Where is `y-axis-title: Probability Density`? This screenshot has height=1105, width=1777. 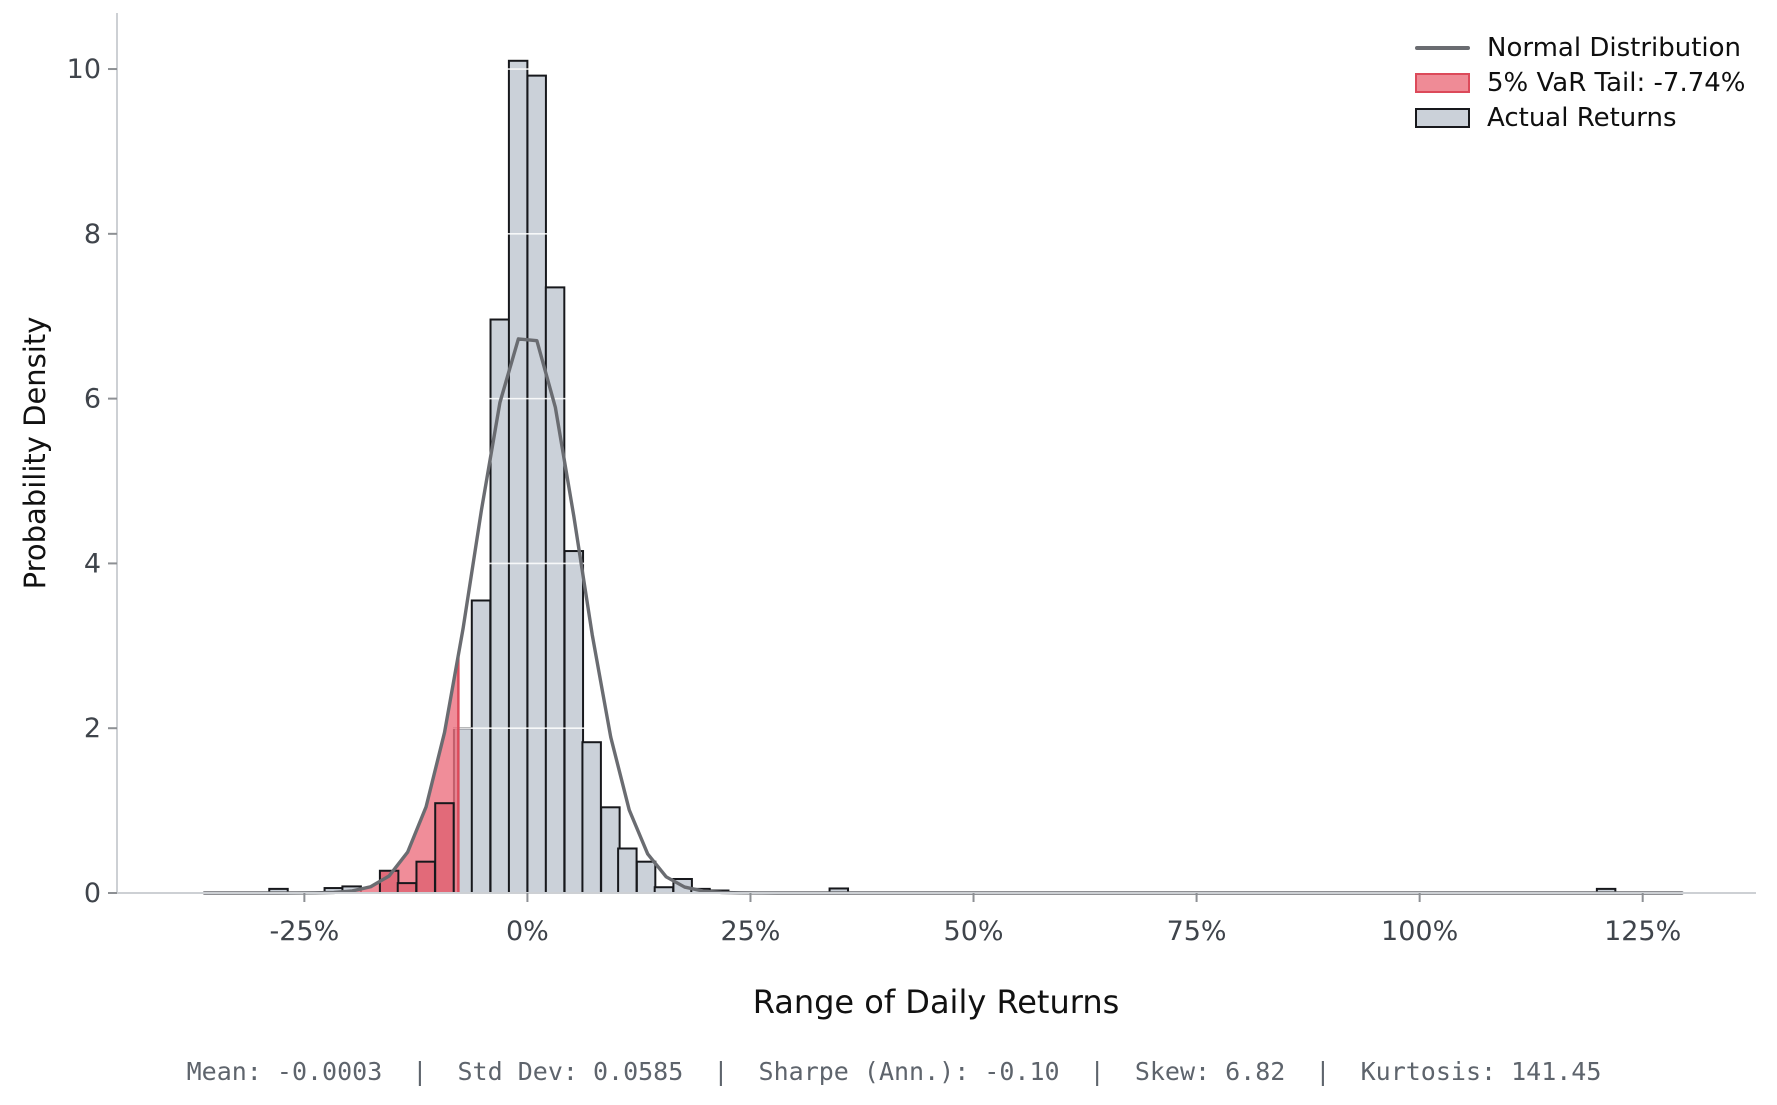 y-axis-title: Probability Density is located at coordinates (35, 453).